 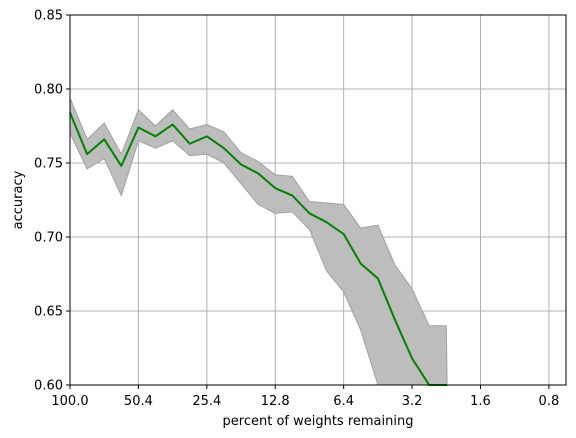 I want to click on y-tick-label: 0.65, so click(x=48, y=312).